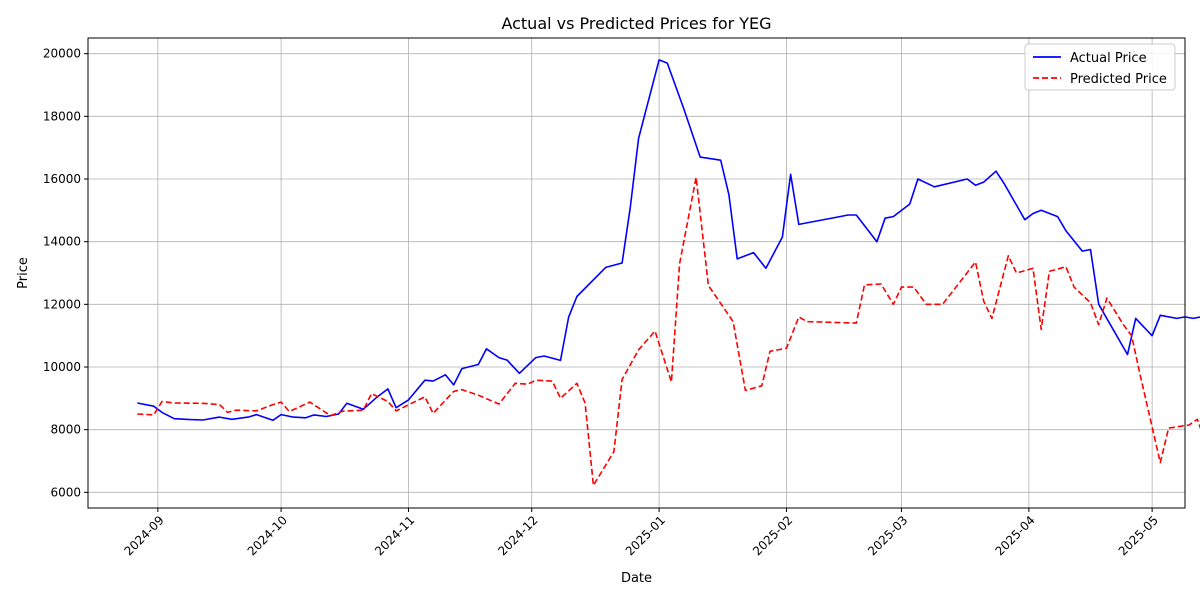 The height and width of the screenshot is (600, 1200). Describe the element at coordinates (23, 273) in the screenshot. I see `y-axis-title: Price` at that location.